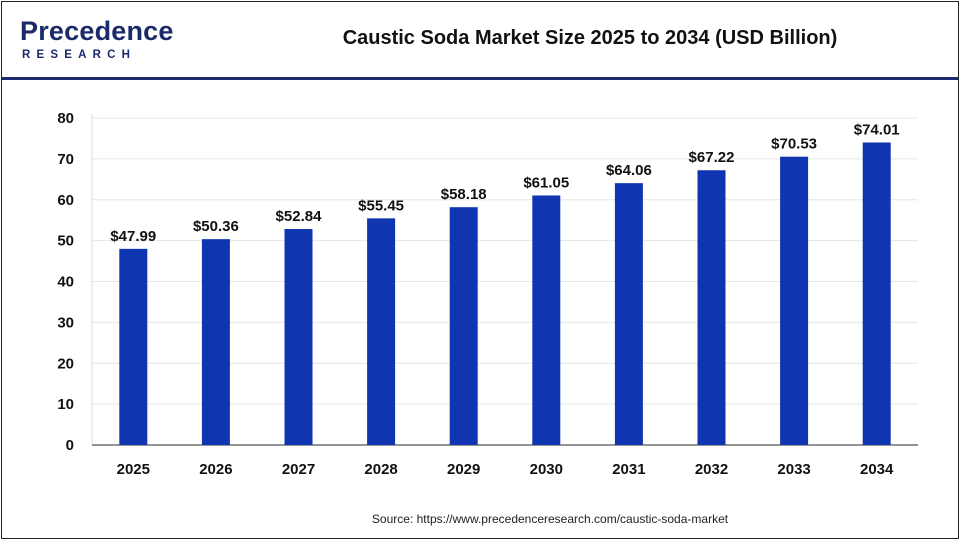 The width and height of the screenshot is (960, 541). Describe the element at coordinates (298, 469) in the screenshot. I see `x-tick-label: 2027` at that location.